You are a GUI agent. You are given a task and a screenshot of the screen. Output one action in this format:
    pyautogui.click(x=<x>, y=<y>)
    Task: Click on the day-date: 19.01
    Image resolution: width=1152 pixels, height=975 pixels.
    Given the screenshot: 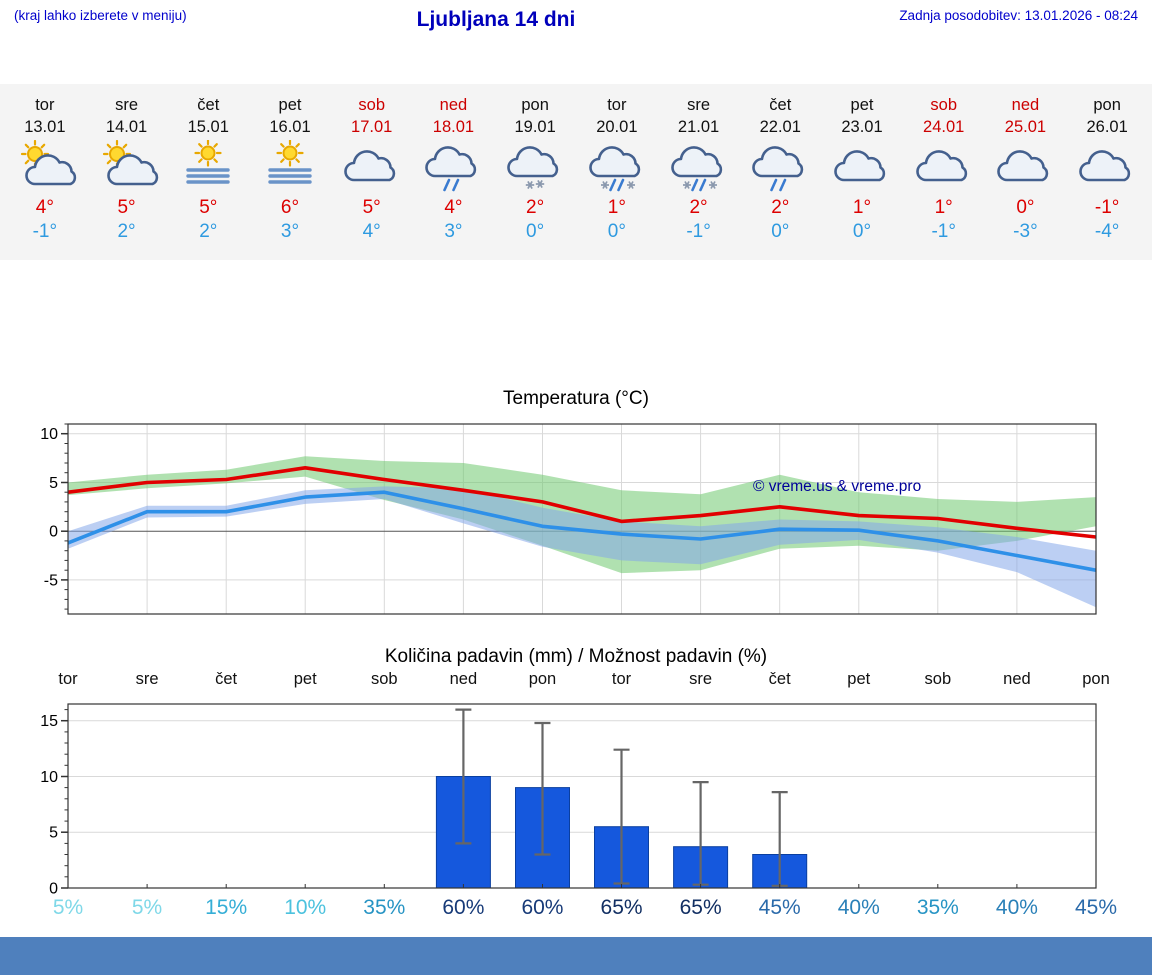 What is the action you would take?
    pyautogui.click(x=535, y=127)
    